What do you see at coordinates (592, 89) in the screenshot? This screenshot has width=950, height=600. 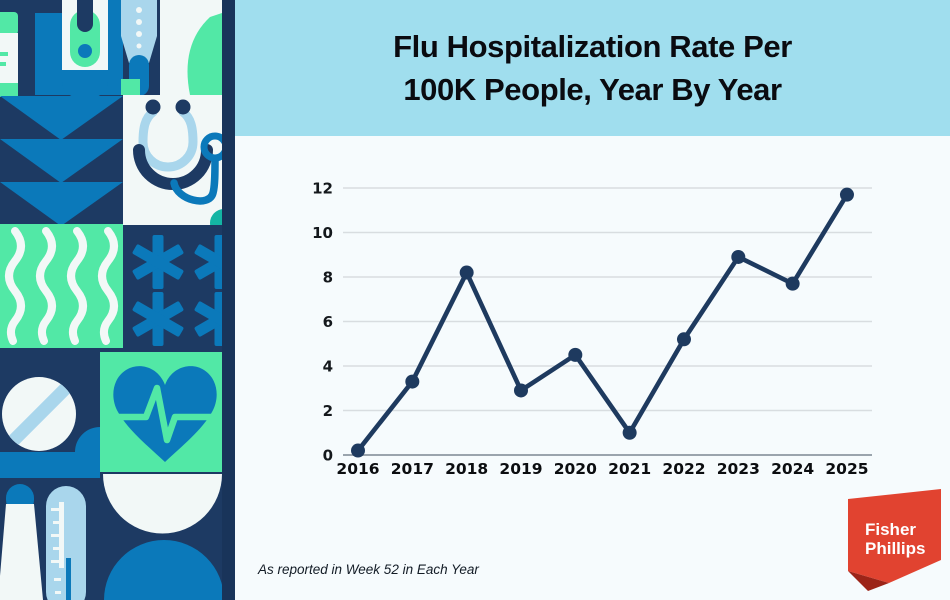 I see `page-title-line-2: 100K People, Year By Year` at bounding box center [592, 89].